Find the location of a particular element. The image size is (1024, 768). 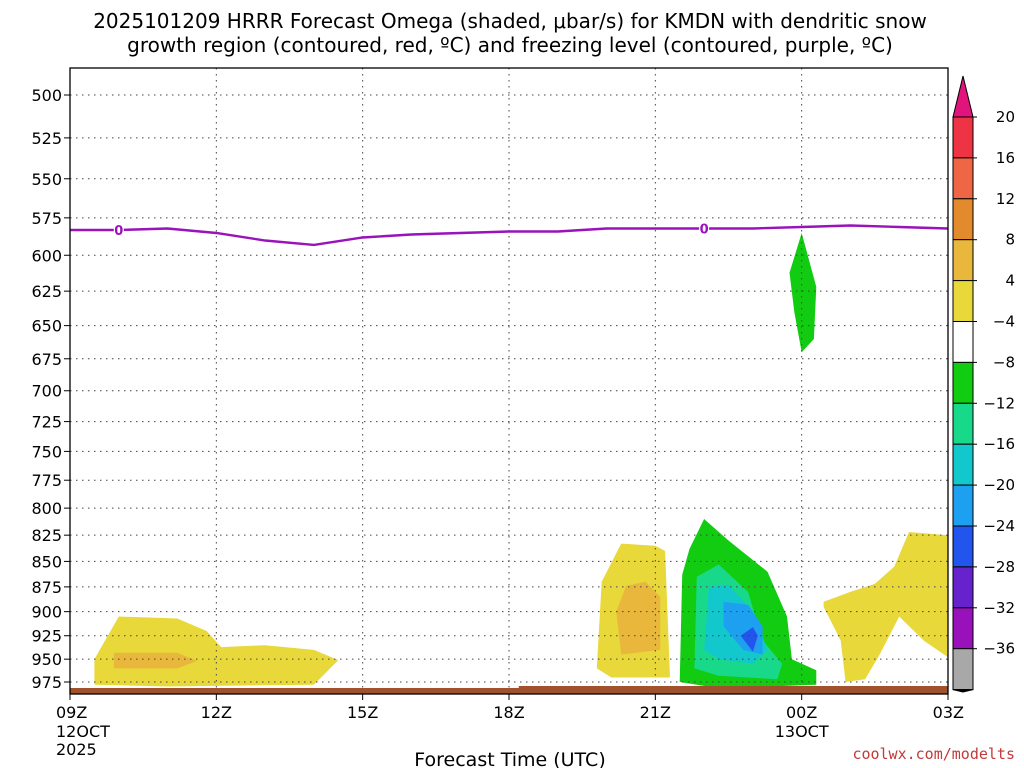

y-tick-label-925: 925 is located at coordinates (46, 636).